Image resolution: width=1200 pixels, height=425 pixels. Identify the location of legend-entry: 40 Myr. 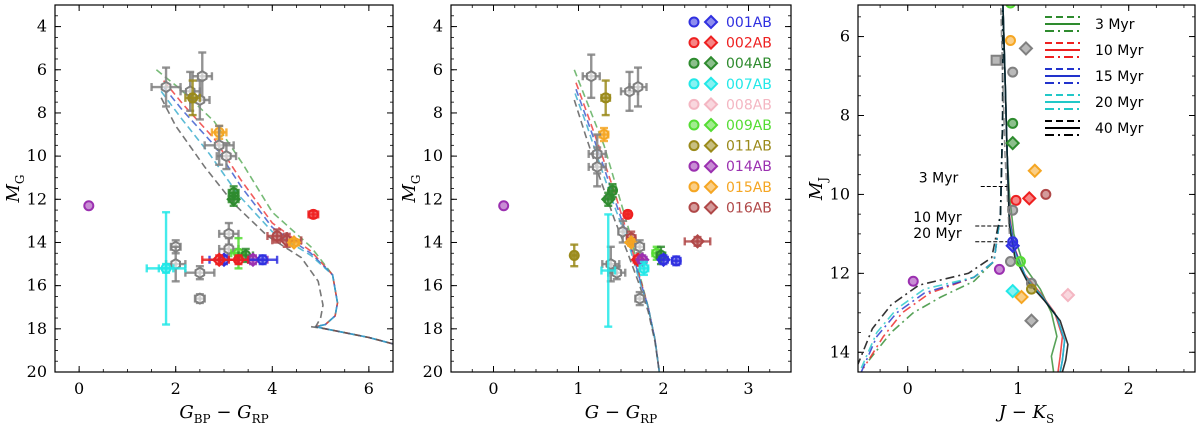
(1094, 128).